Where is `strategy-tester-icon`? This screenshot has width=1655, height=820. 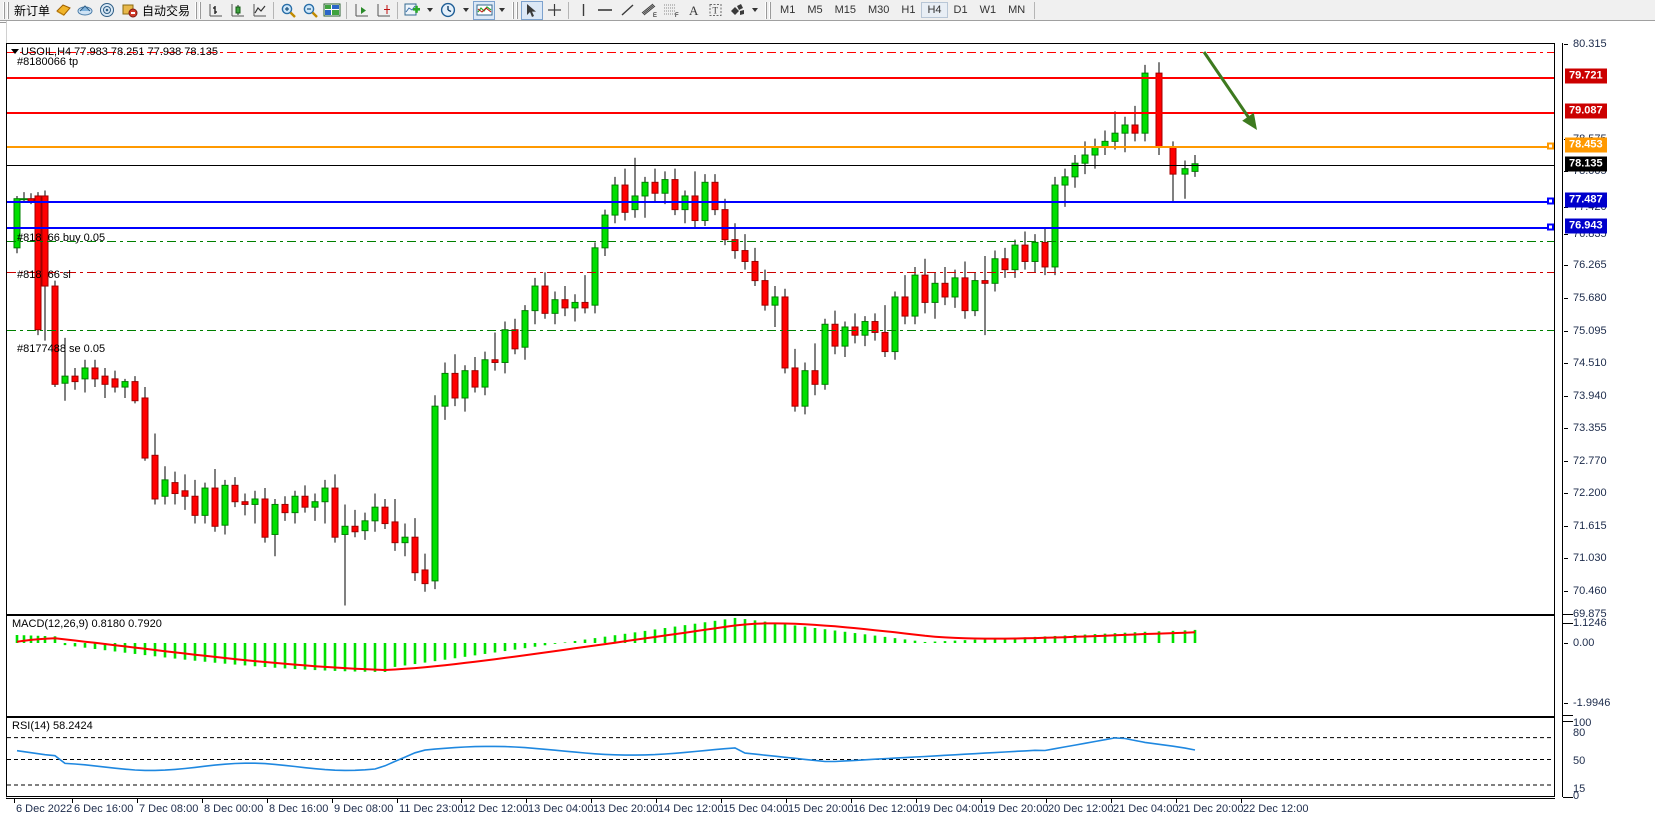
strategy-tester-icon is located at coordinates (129, 10).